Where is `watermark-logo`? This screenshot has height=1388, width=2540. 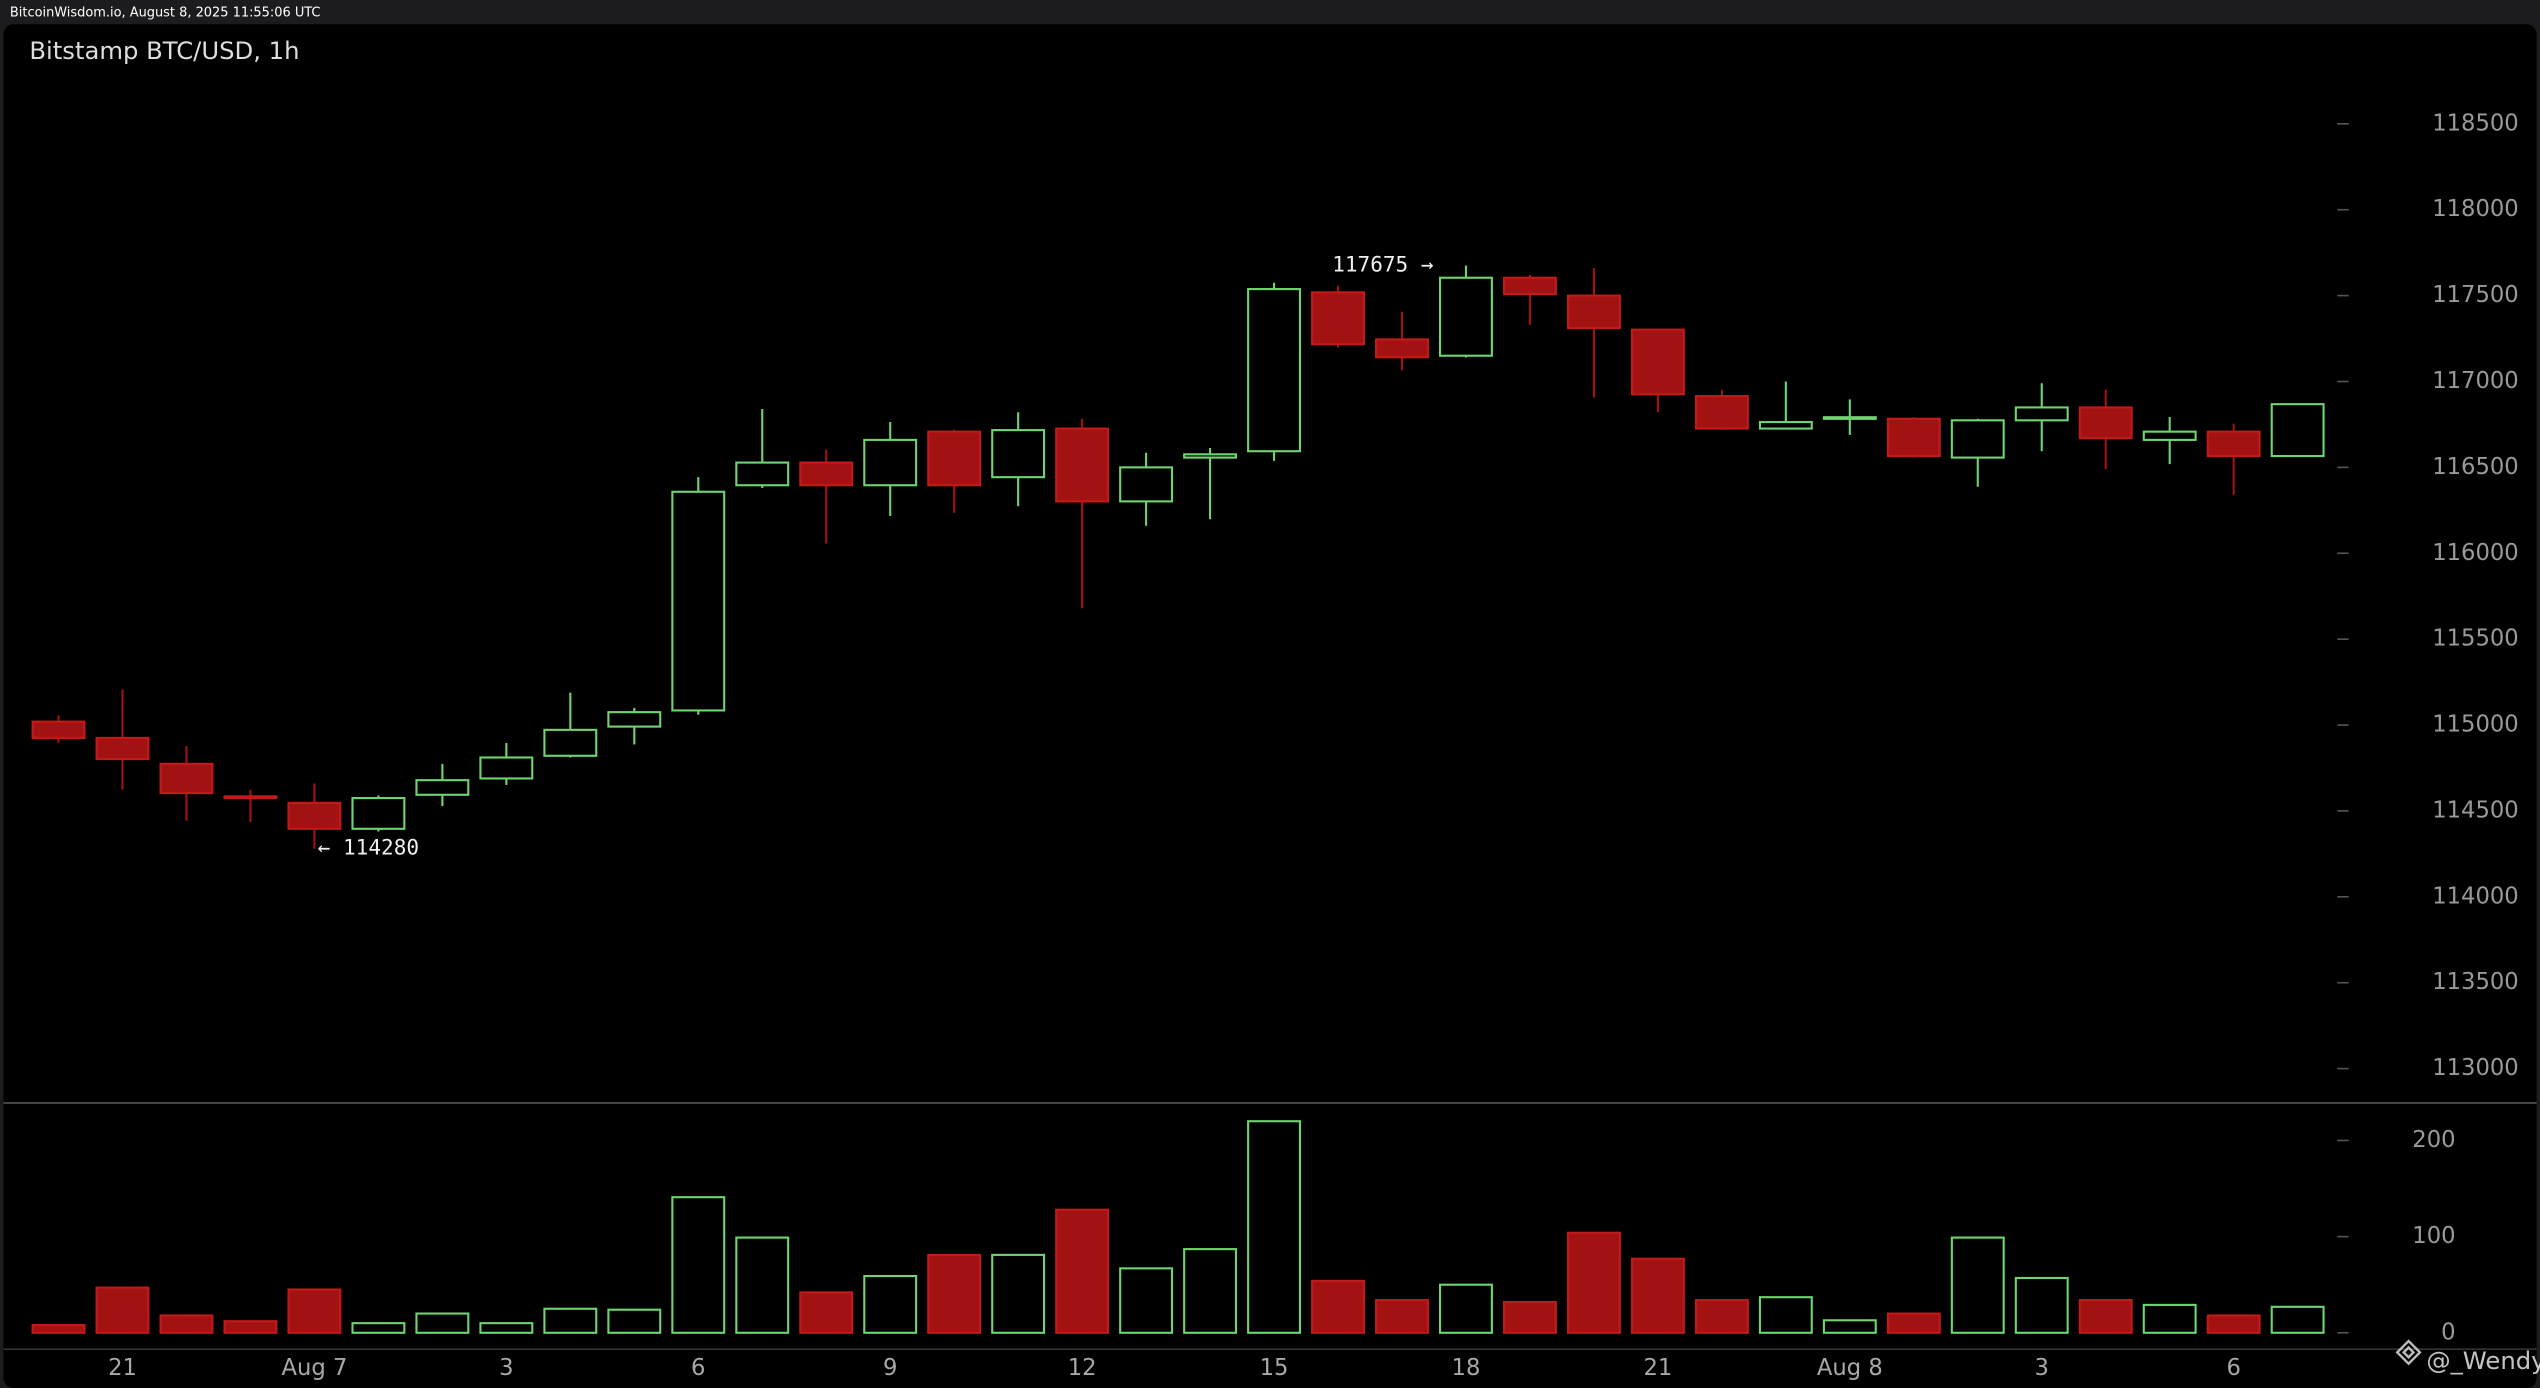
watermark-logo is located at coordinates (2408, 1352).